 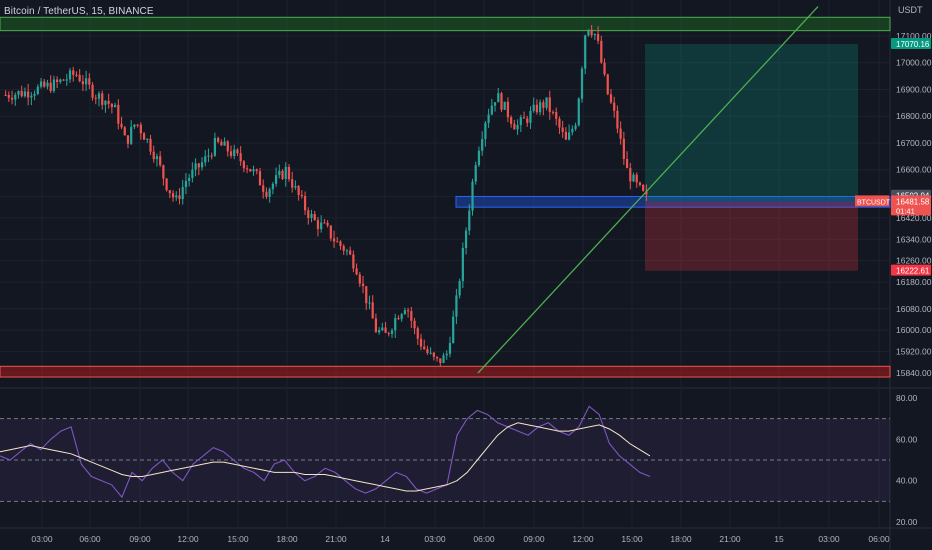 I want to click on time-tick-label: 21:00, so click(x=336, y=539).